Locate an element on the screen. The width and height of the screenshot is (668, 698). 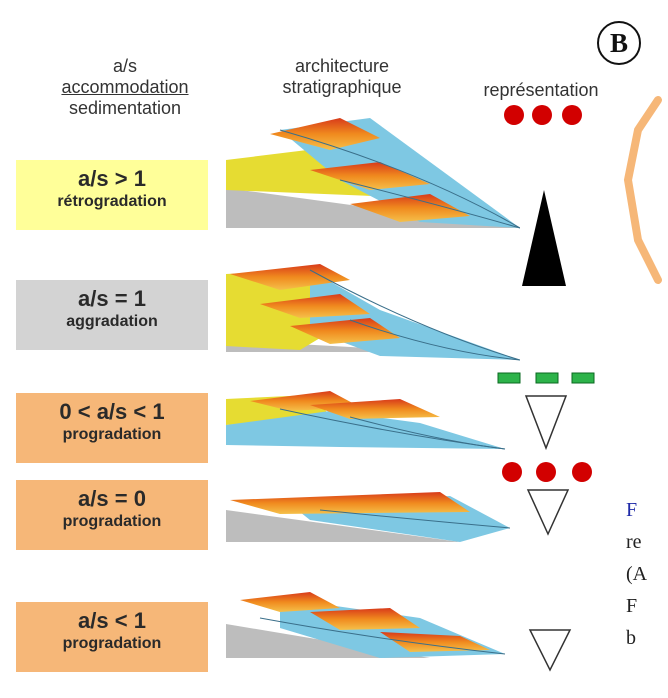
header-architecture-line2: stratigraphique is located at coordinates (342, 87).